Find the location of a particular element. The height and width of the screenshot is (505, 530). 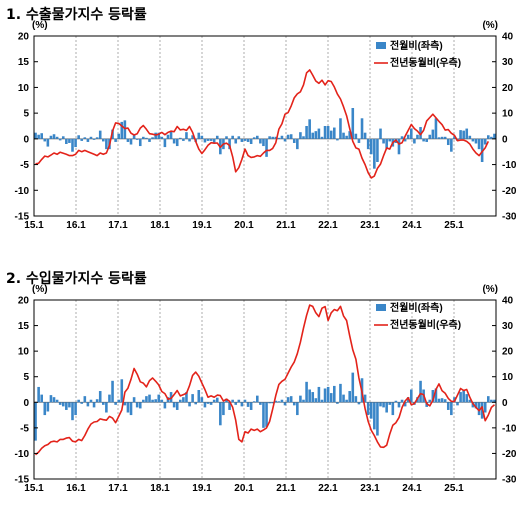

legend-bar-swatch is located at coordinates (381, 45).